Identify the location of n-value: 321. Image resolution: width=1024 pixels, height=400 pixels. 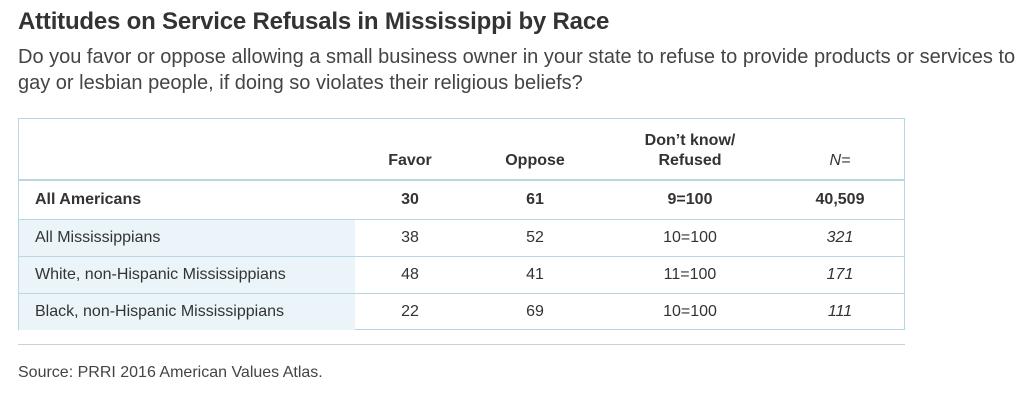
(840, 237).